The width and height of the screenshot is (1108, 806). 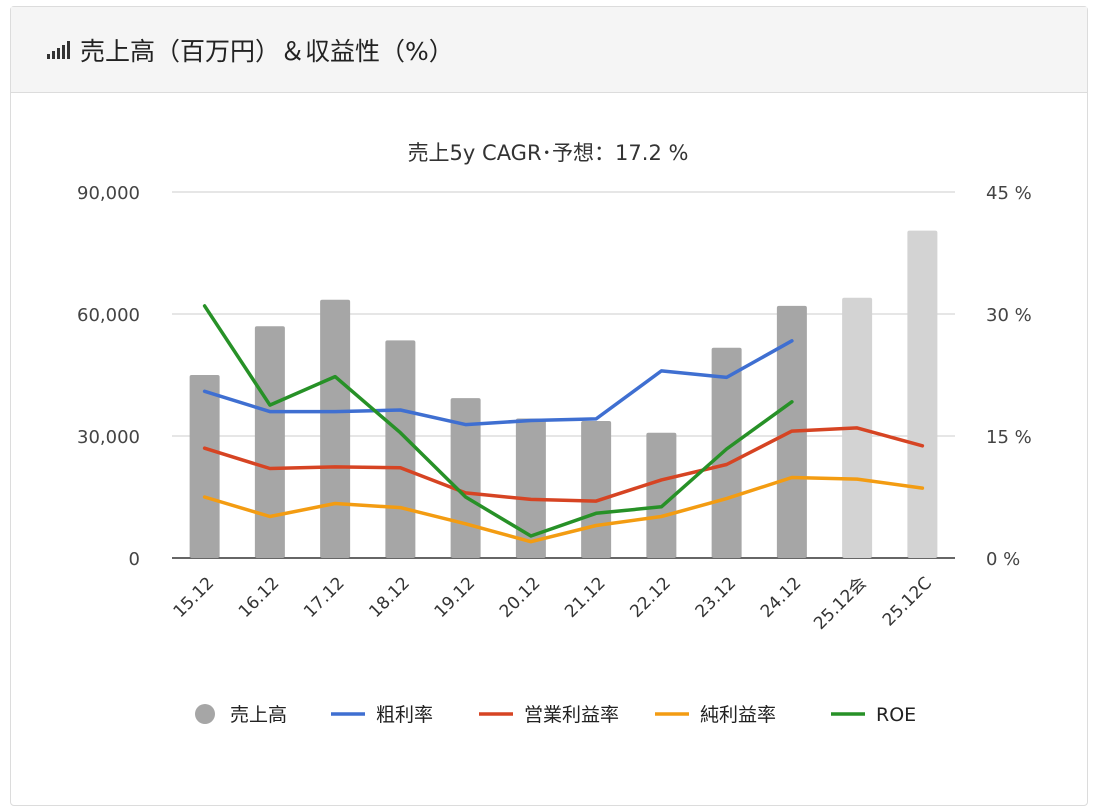 What do you see at coordinates (134, 559) in the screenshot?
I see `y-left-tick-label: 0` at bounding box center [134, 559].